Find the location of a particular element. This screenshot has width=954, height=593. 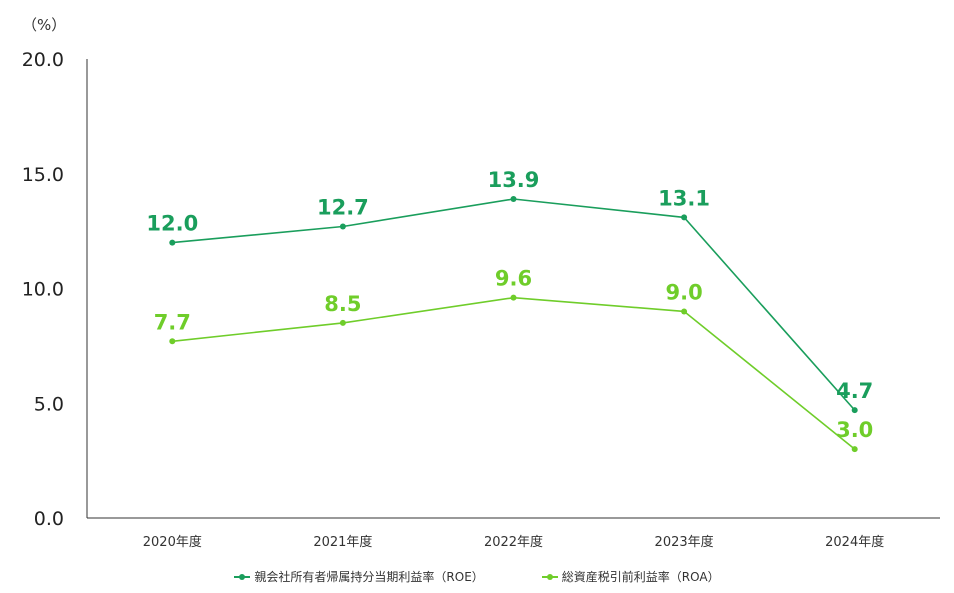

x-tick-label: 2021年度 is located at coordinates (342, 542).